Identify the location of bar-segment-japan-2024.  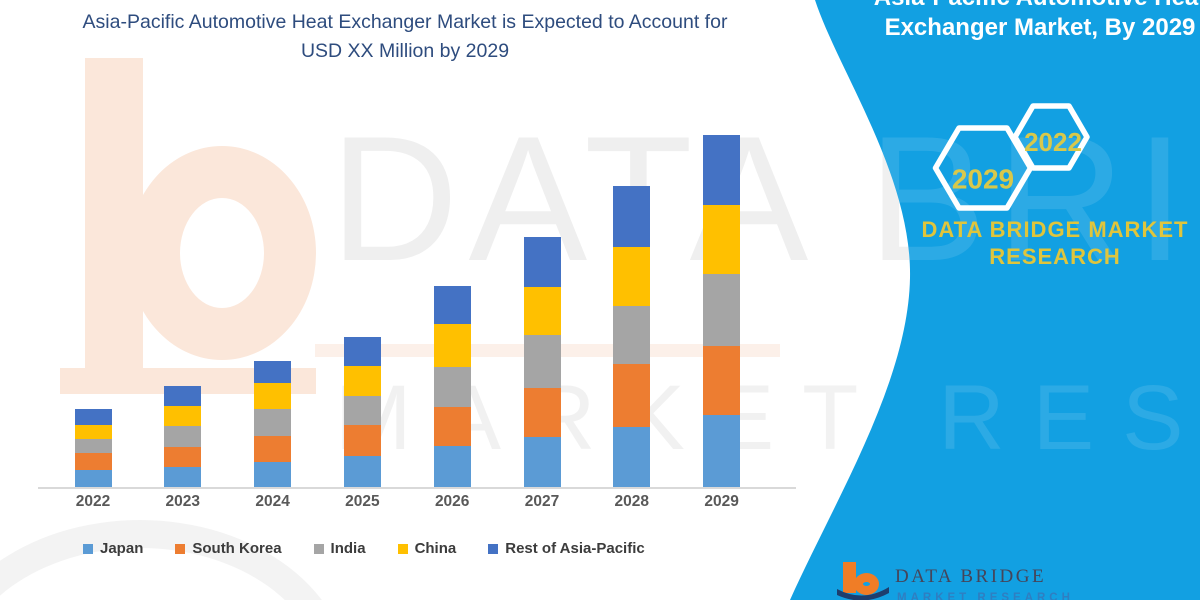
(273, 474).